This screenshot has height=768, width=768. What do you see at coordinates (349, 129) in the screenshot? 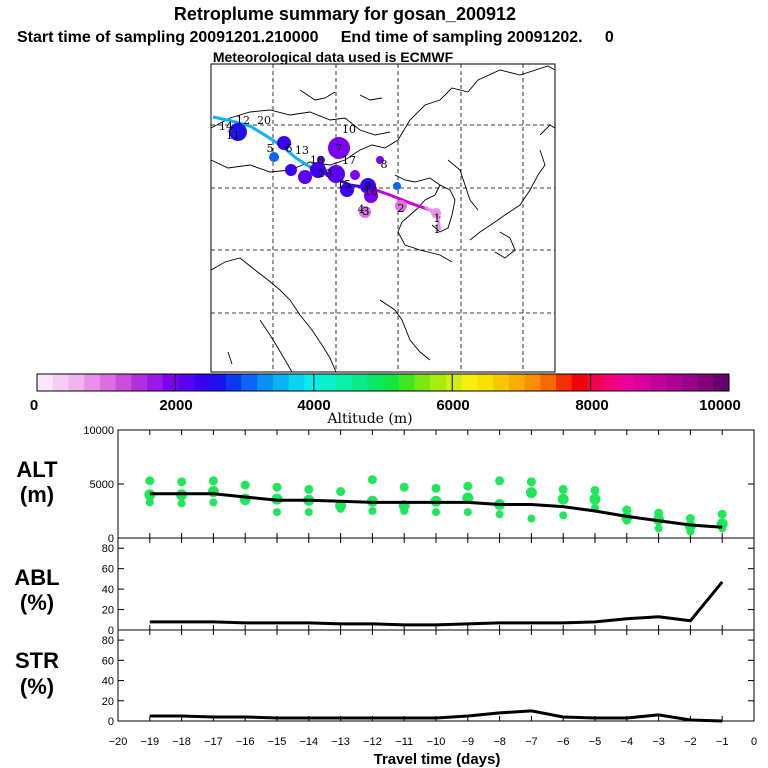
I see `plume-label: 10` at bounding box center [349, 129].